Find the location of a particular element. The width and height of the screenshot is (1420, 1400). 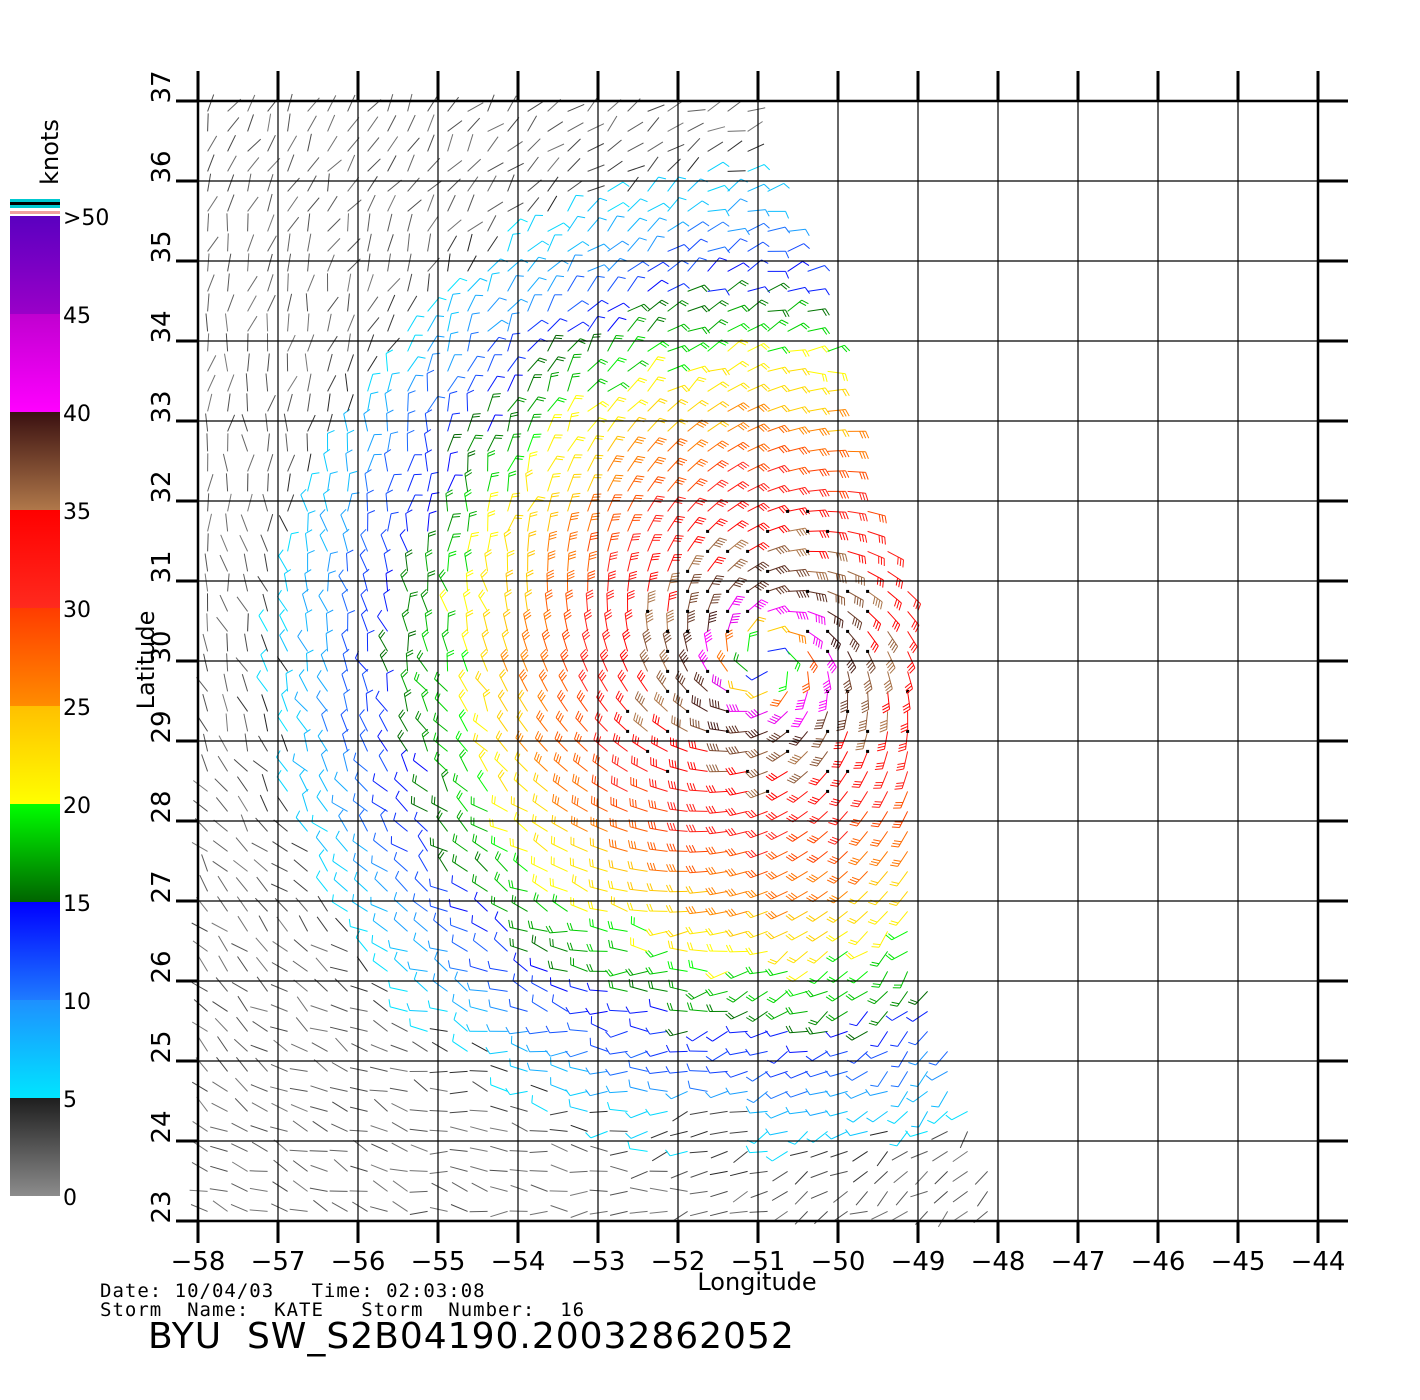

colorbar-band is located at coordinates (35, 461).